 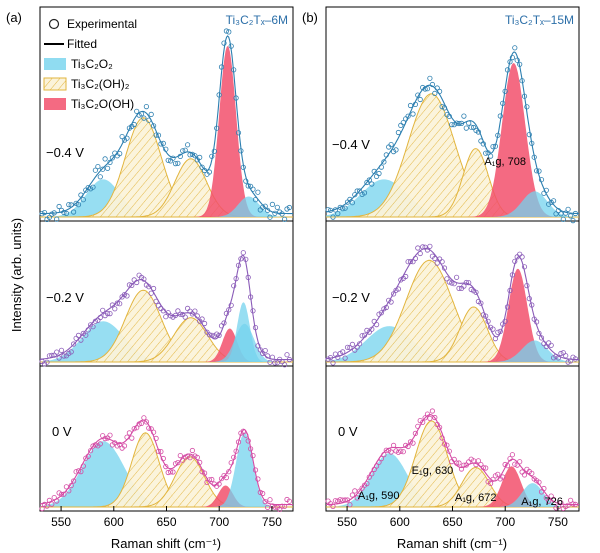 I want to click on panel-b-stack-3-label: 0 V, so click(x=348, y=431).